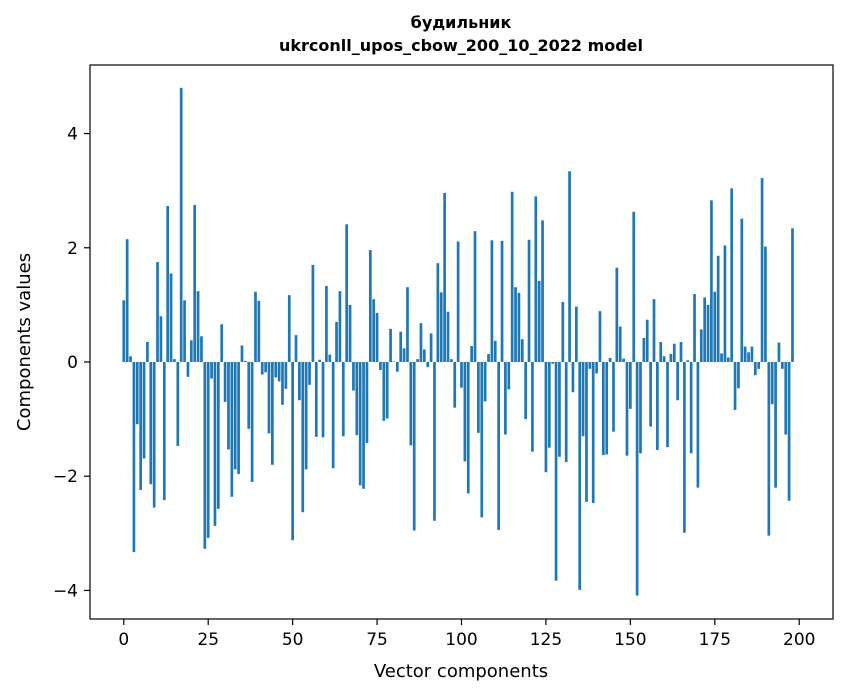  Describe the element at coordinates (72, 135) in the screenshot. I see `y-tick-label: 4` at that location.